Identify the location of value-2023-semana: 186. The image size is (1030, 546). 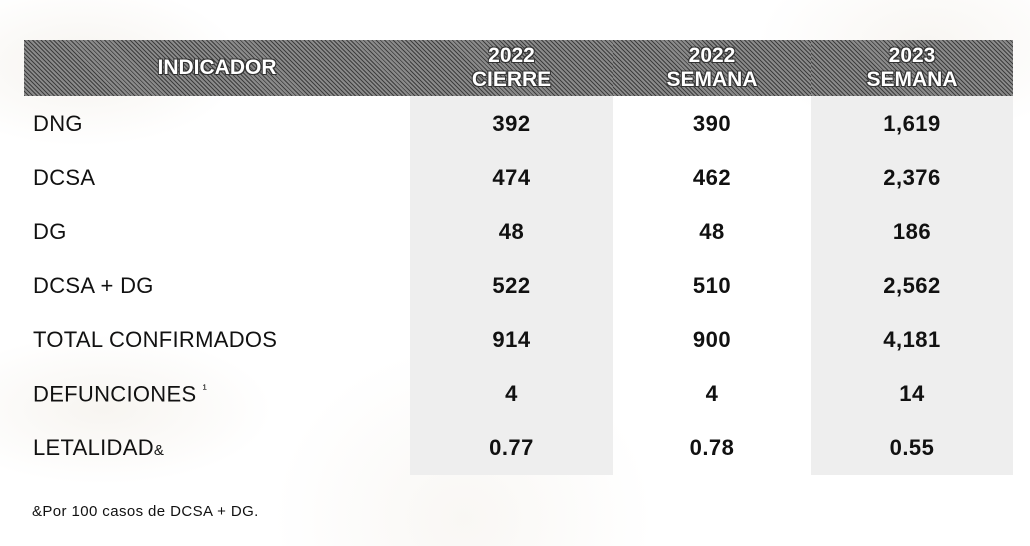
(912, 232).